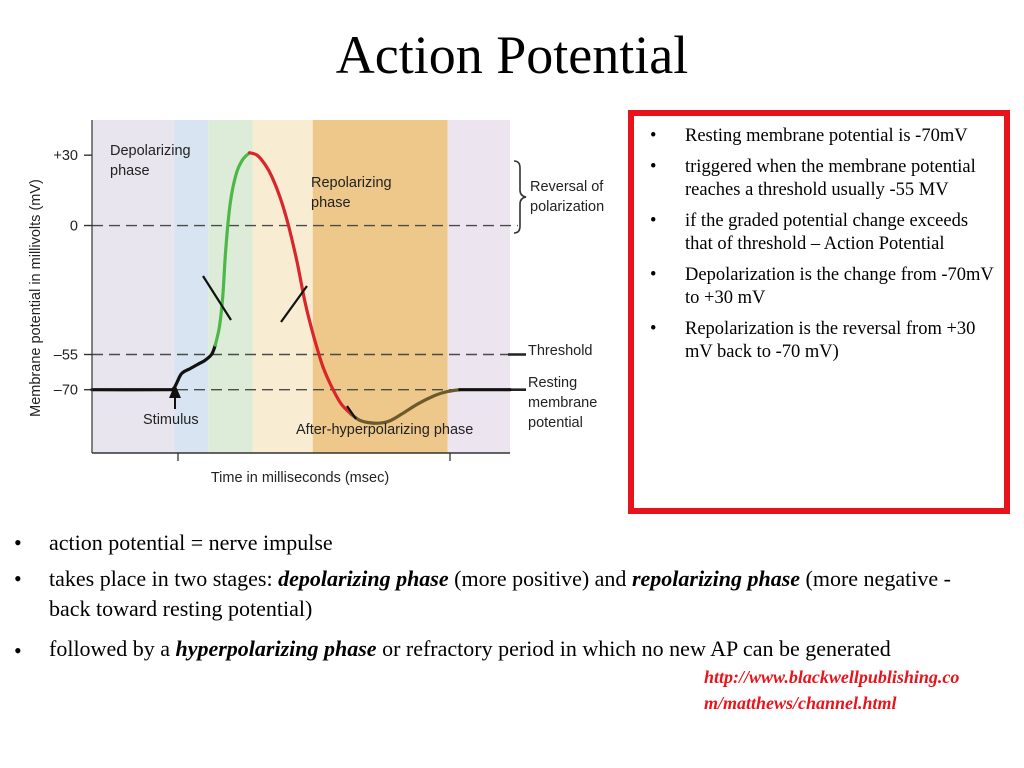 The image size is (1024, 768). I want to click on y-tick-label: –70, so click(66, 391).